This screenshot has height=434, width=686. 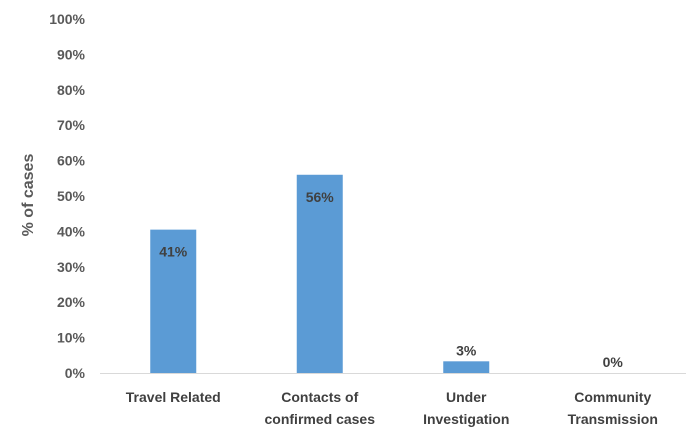 I want to click on y-tick-label: 30%, so click(x=71, y=267).